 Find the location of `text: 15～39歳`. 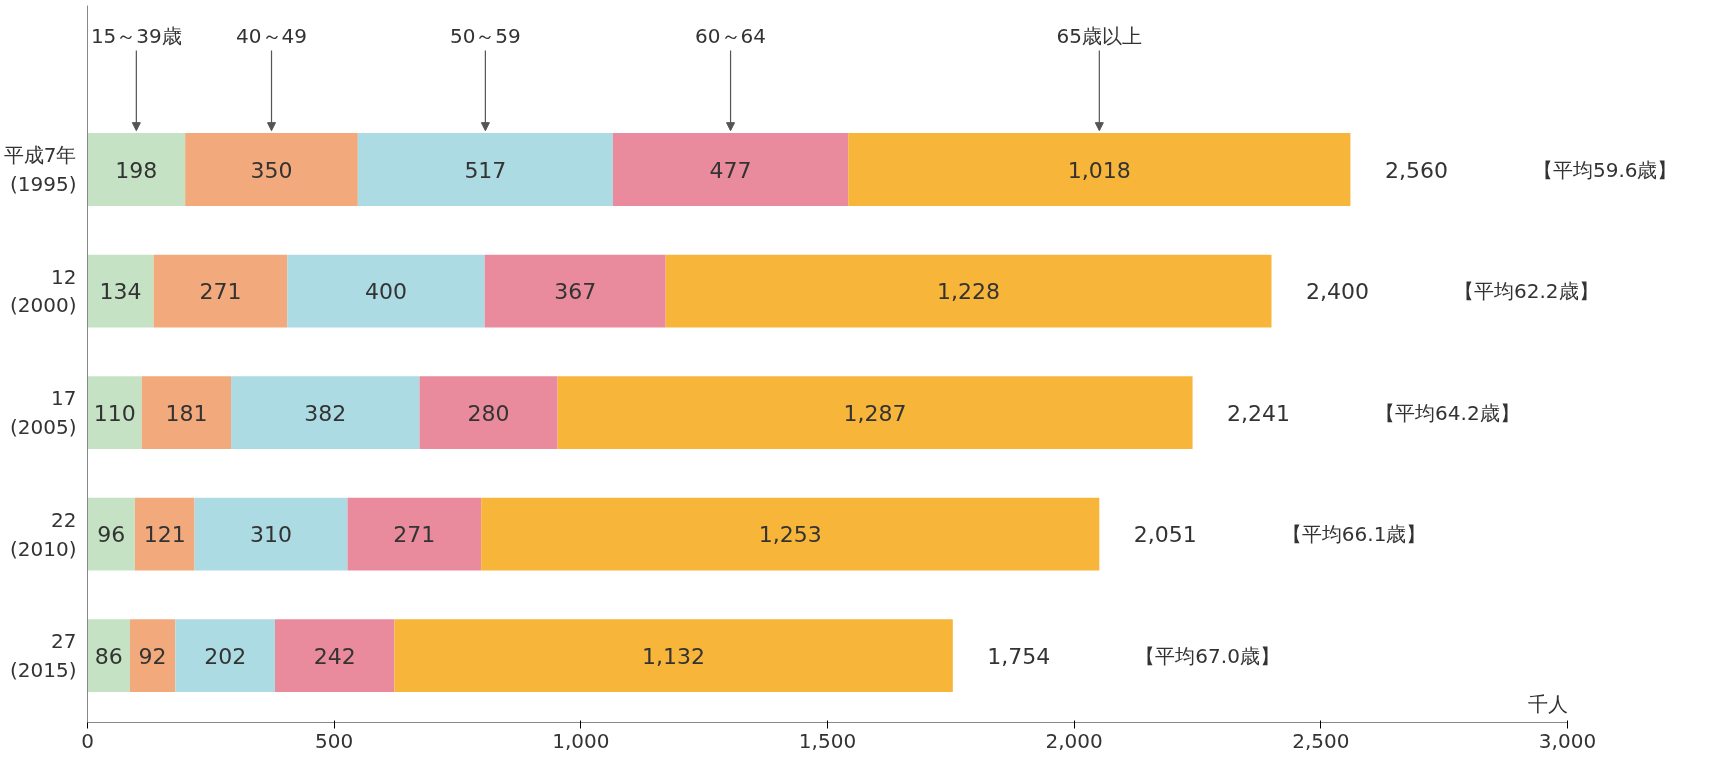

text: 15～39歳 is located at coordinates (136, 35).